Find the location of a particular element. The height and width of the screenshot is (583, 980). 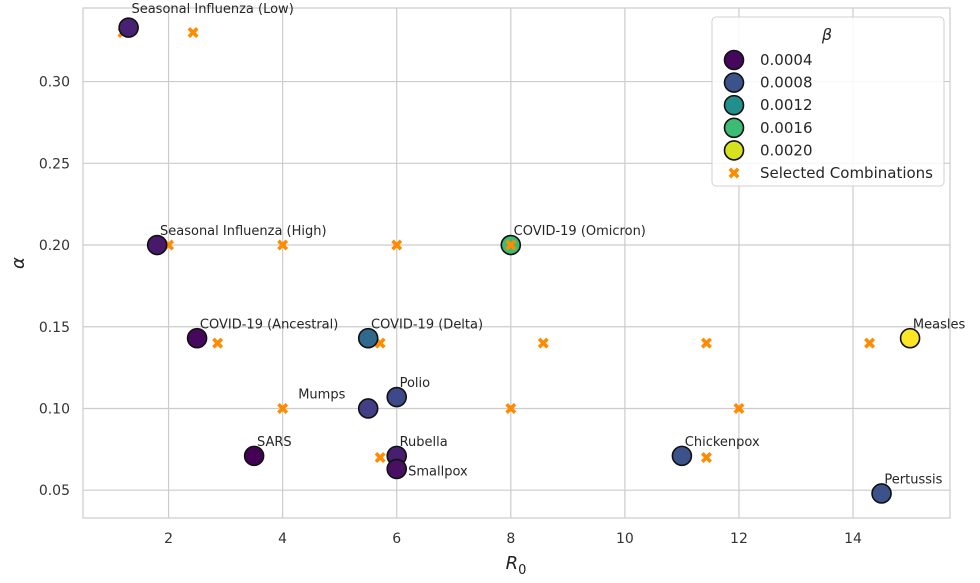

legend-box is located at coordinates (828, 101).